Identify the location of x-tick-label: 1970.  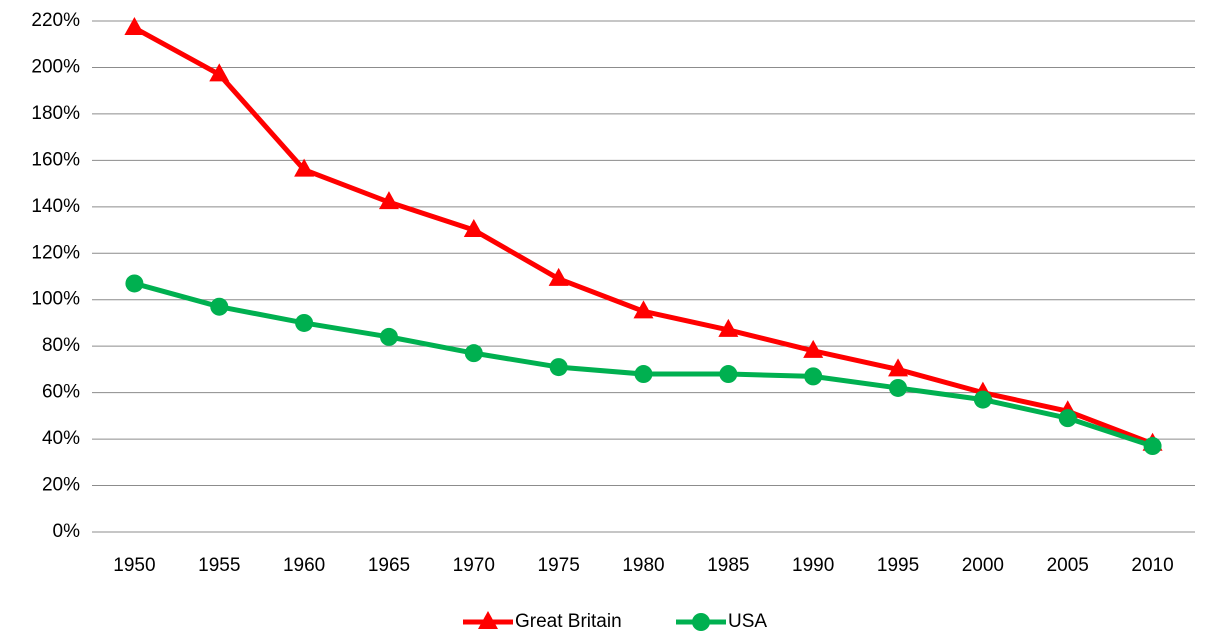
(474, 565).